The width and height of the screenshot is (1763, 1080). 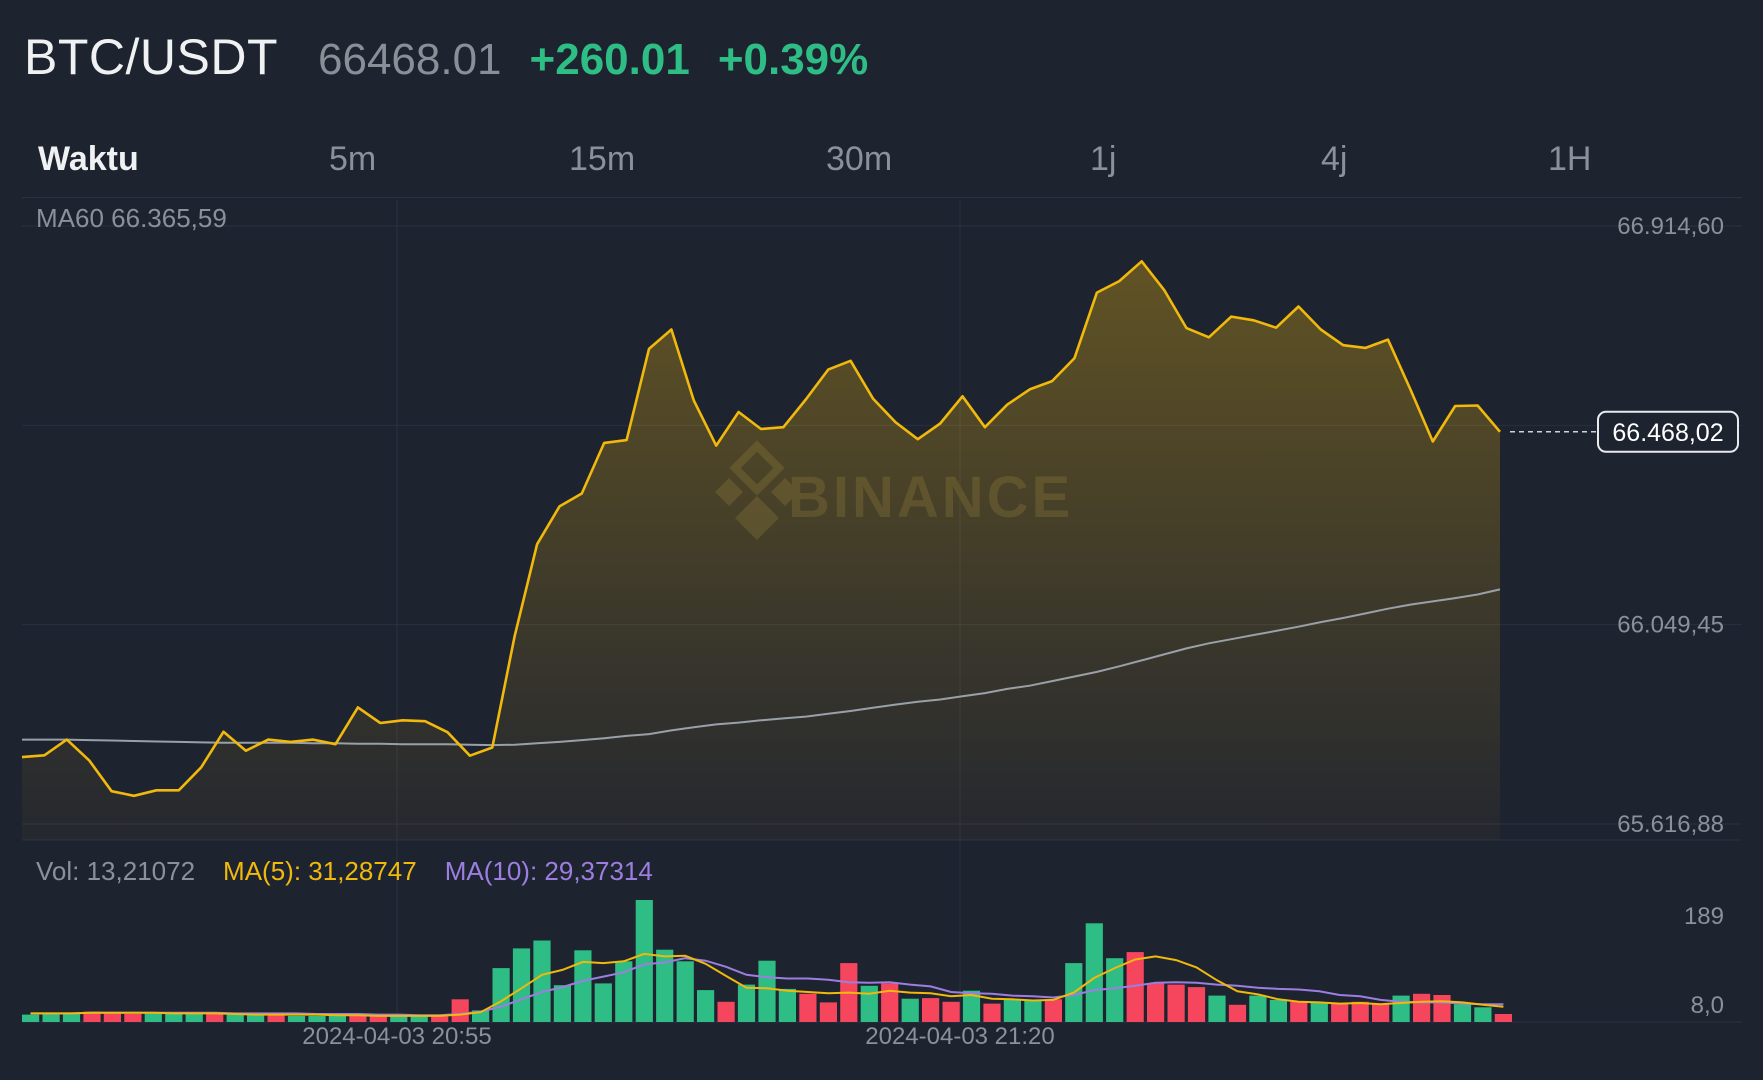 I want to click on last-price: 66468.01, so click(x=410, y=59).